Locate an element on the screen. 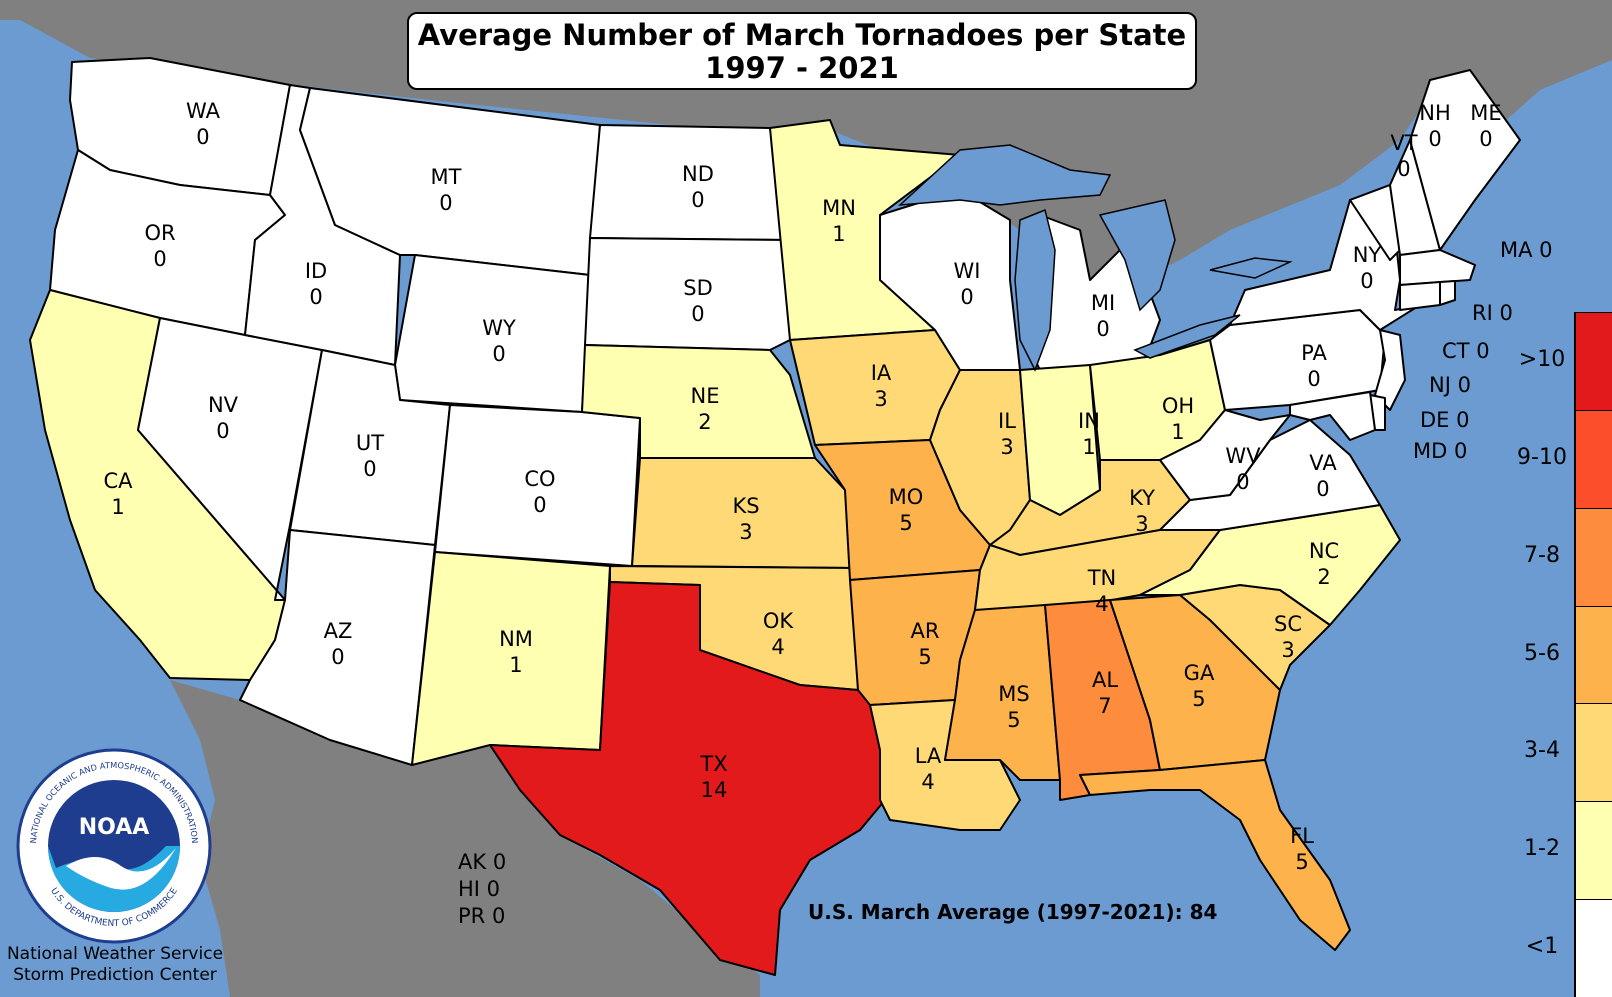 The image size is (1612, 997). credit-line2: Storm Prediction Center is located at coordinates (115, 975).